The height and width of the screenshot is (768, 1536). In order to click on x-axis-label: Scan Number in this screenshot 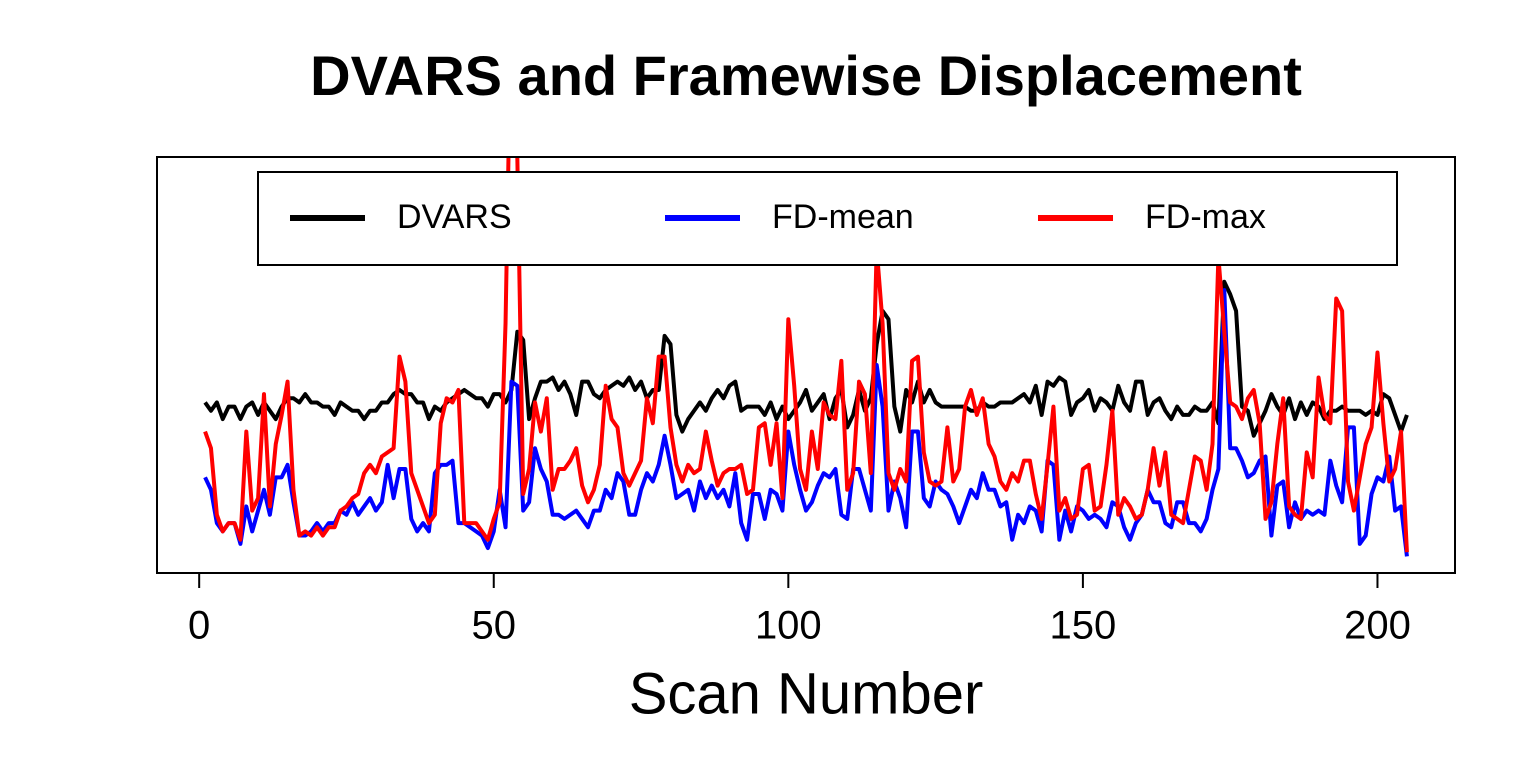, I will do `click(806, 693)`.